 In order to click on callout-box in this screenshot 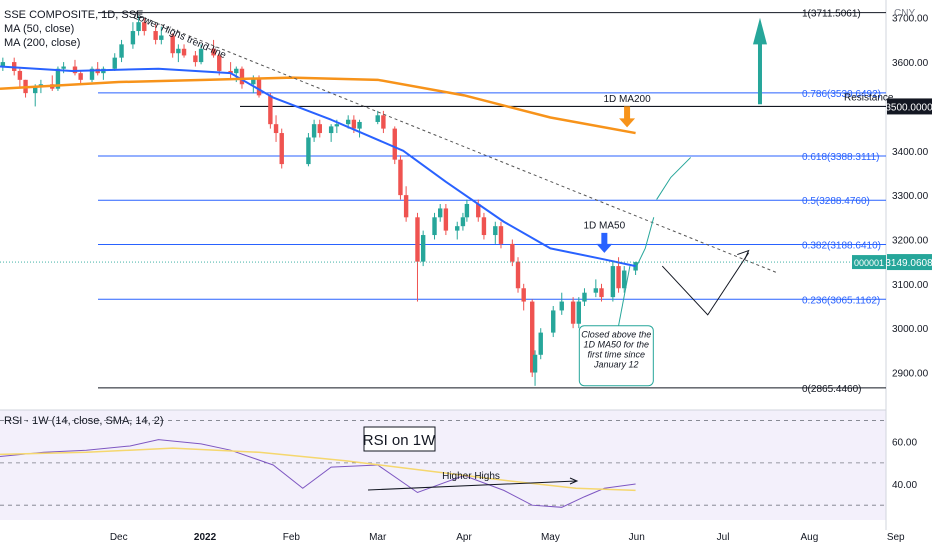, I will do `click(616, 356)`.